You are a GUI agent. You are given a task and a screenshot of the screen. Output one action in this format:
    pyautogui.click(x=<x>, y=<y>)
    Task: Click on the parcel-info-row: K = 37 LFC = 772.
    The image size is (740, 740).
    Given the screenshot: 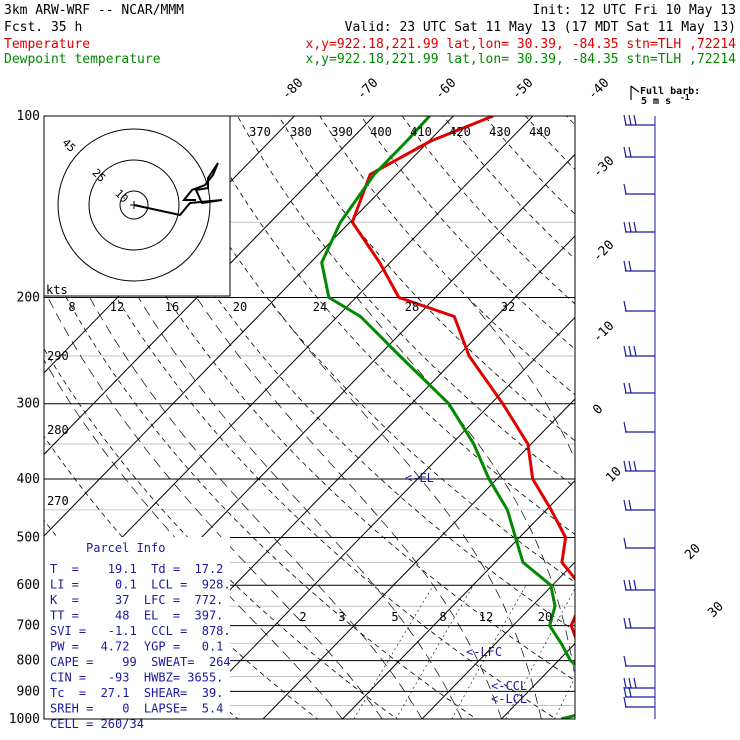 What is the action you would take?
    pyautogui.click(x=136, y=600)
    